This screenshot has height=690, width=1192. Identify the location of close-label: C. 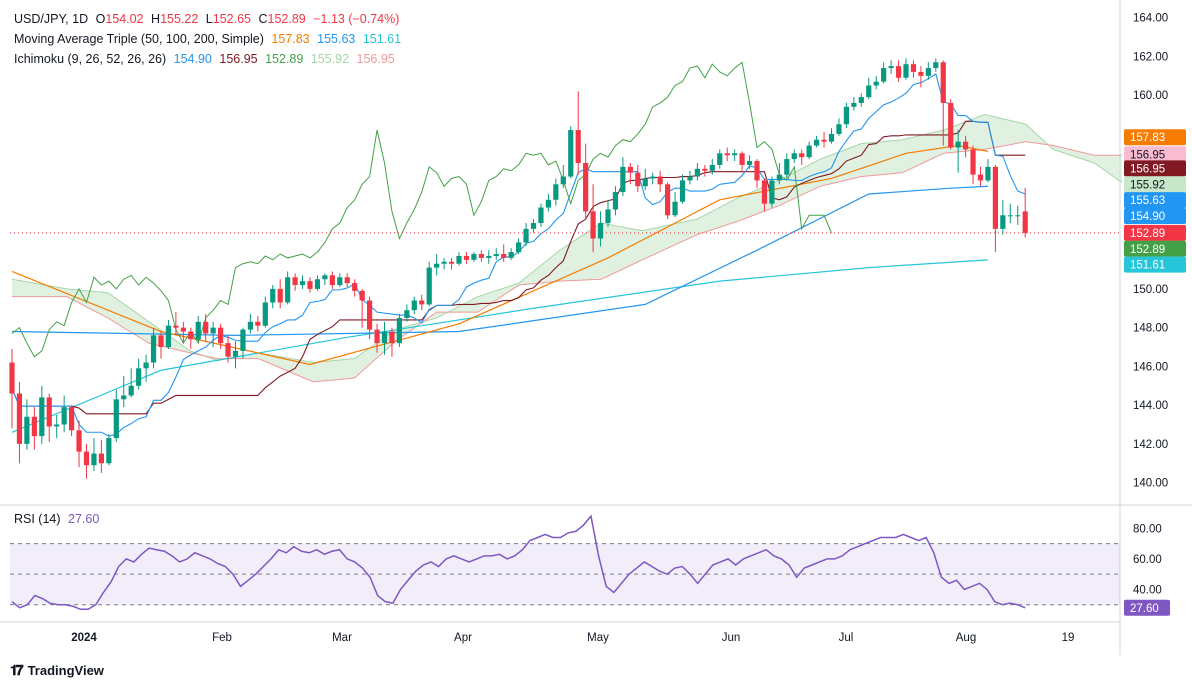
(263, 19).